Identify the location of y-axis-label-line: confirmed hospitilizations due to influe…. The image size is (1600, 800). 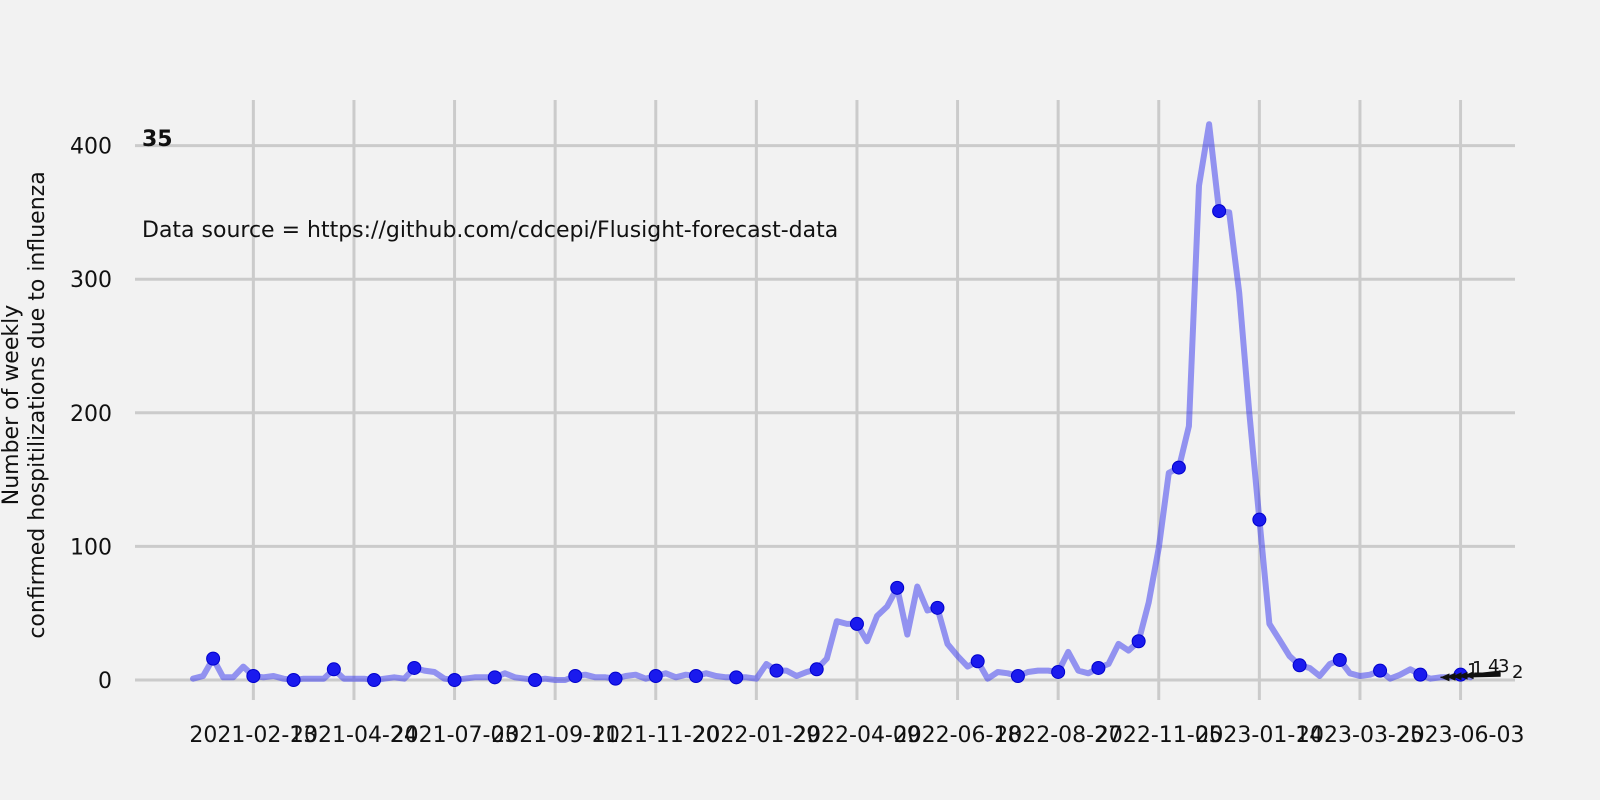
(37, 404).